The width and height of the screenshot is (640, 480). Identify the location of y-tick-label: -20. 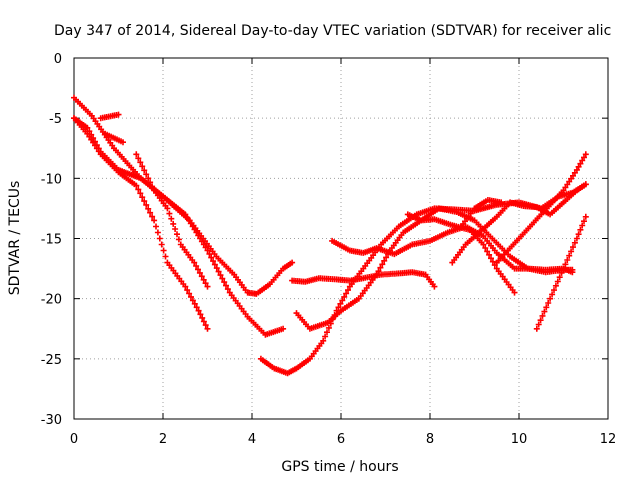
(51, 300).